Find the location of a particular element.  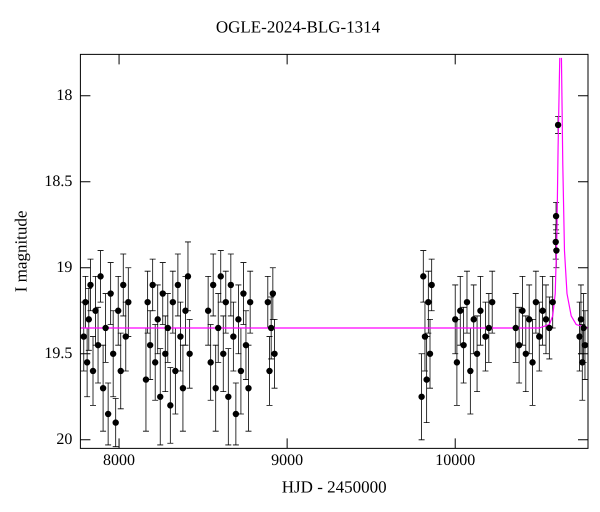

x-tick-label: 9000 is located at coordinates (287, 461).